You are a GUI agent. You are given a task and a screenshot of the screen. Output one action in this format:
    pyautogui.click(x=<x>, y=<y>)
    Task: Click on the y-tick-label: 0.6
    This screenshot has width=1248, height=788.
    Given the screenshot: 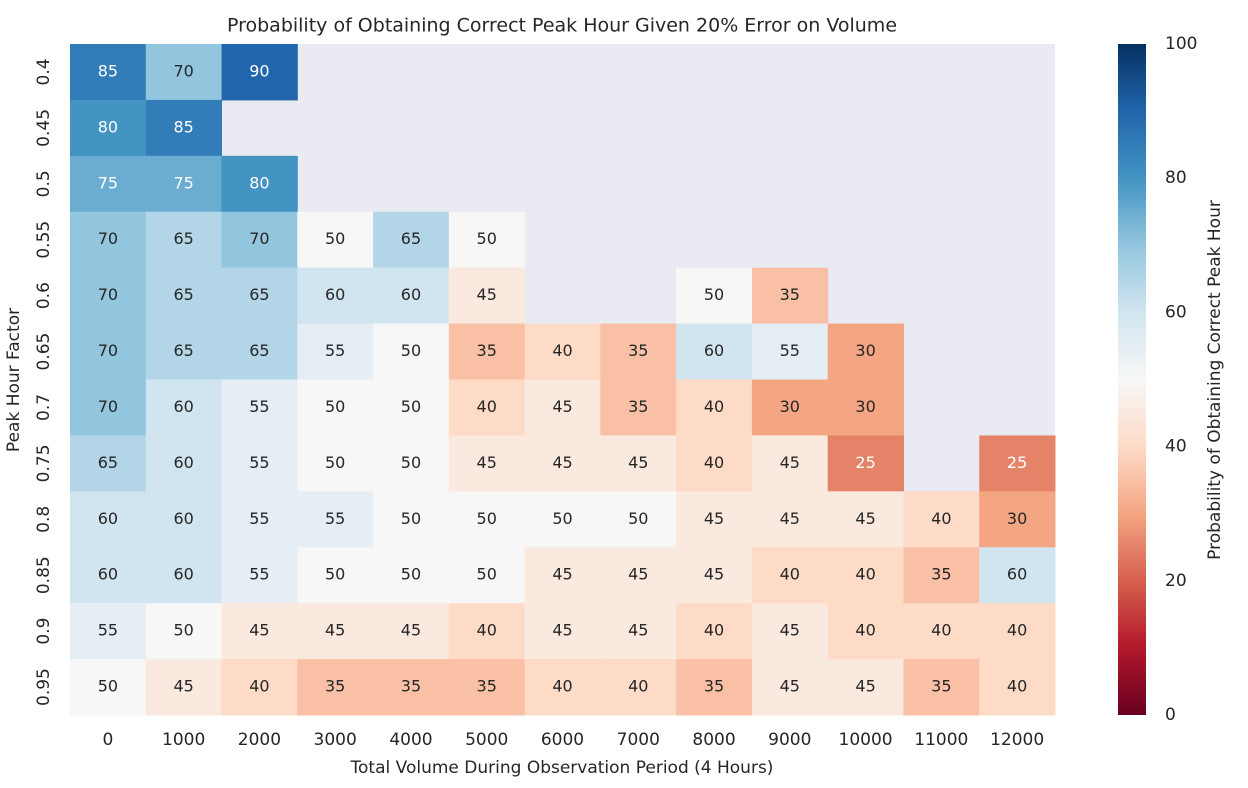 What is the action you would take?
    pyautogui.click(x=44, y=295)
    